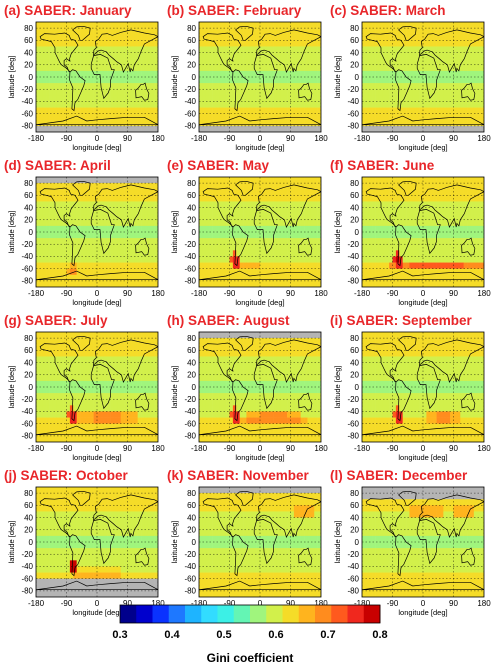 The height and width of the screenshot is (667, 500). Describe the element at coordinates (102, 232) in the screenshot. I see `coastline-africa` at that location.